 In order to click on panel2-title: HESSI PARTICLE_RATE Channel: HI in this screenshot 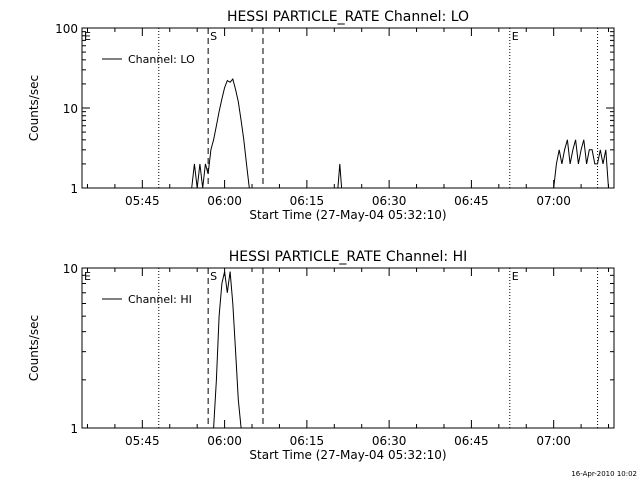, I will do `click(348, 257)`.